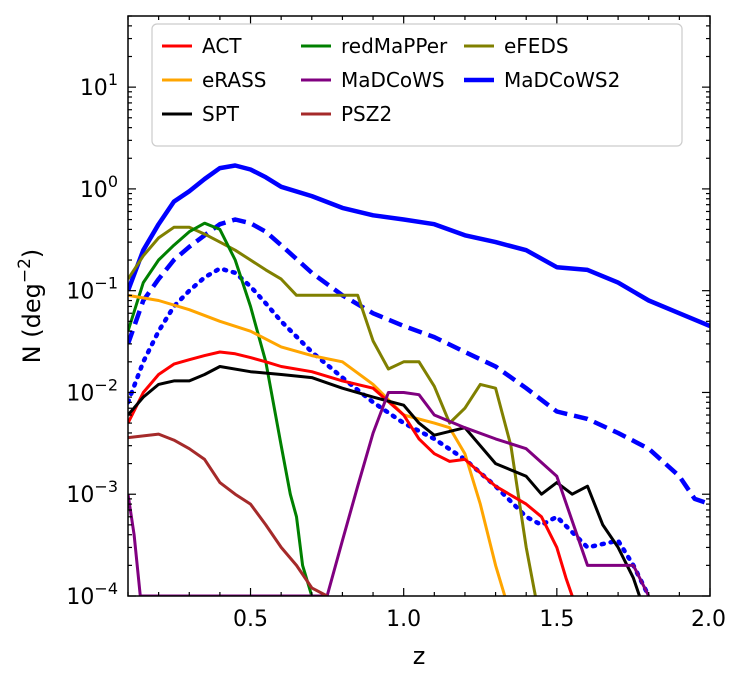 This screenshot has width=748, height=679. I want to click on x-tick-label: 2.0, so click(708, 619).